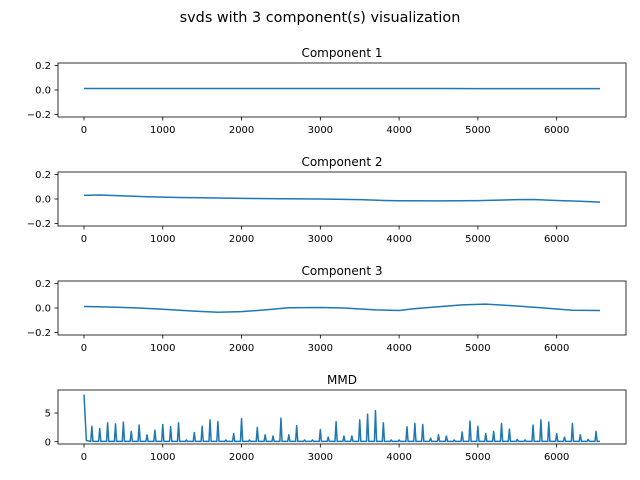  Describe the element at coordinates (342, 380) in the screenshot. I see `subplot-title: MMD` at that location.